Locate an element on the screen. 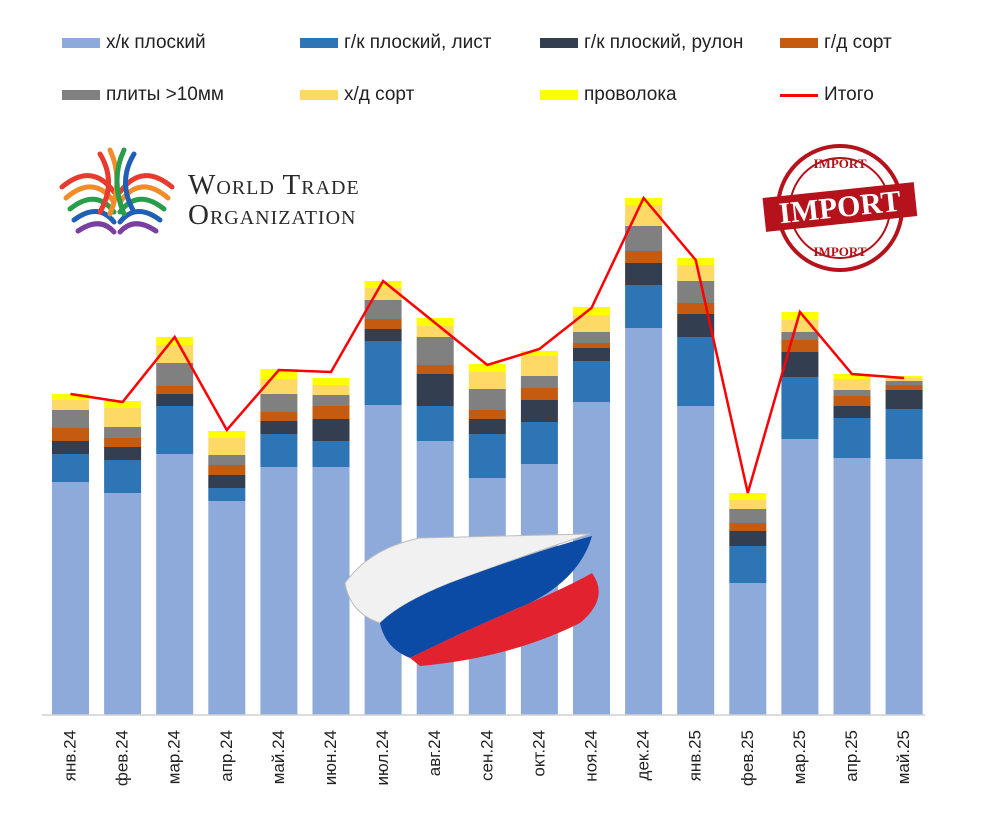 The image size is (986, 822). import-stamp: IMPORT IMPORT IMPORT is located at coordinates (840, 208).